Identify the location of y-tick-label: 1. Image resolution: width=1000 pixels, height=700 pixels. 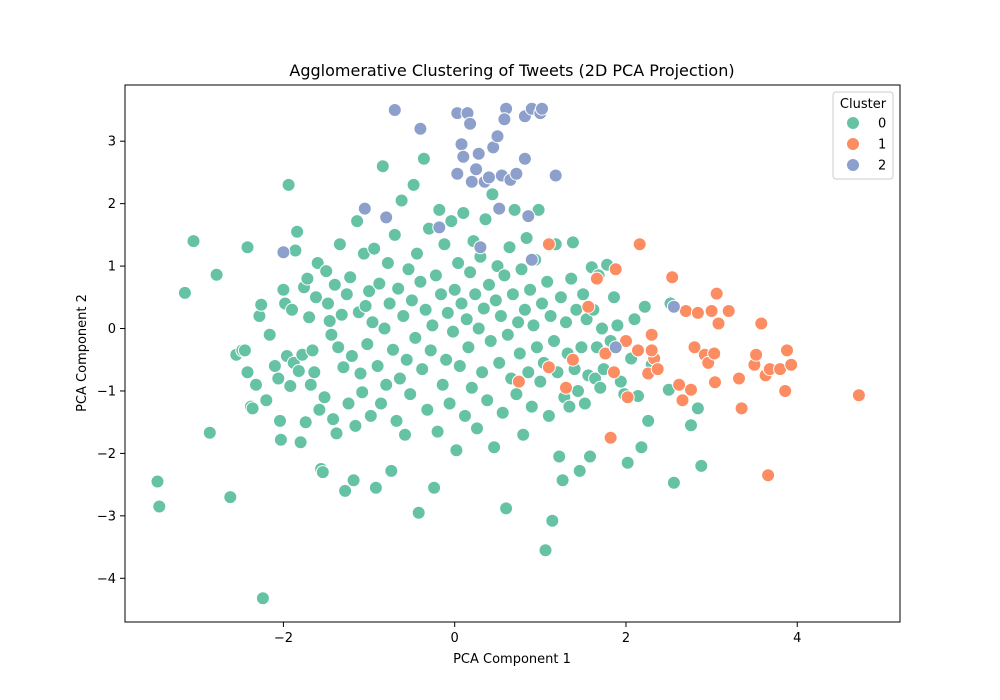
(112, 267).